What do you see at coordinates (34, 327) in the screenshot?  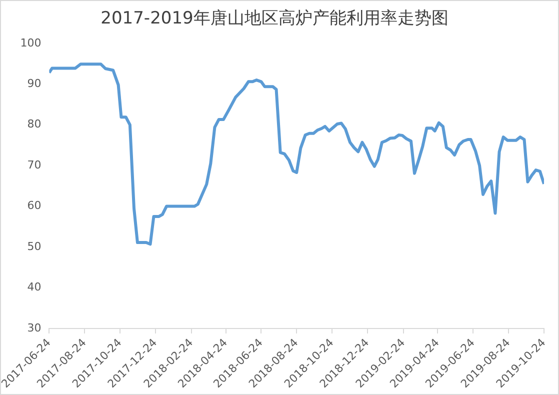 I see `y-tick-label: 30` at bounding box center [34, 327].